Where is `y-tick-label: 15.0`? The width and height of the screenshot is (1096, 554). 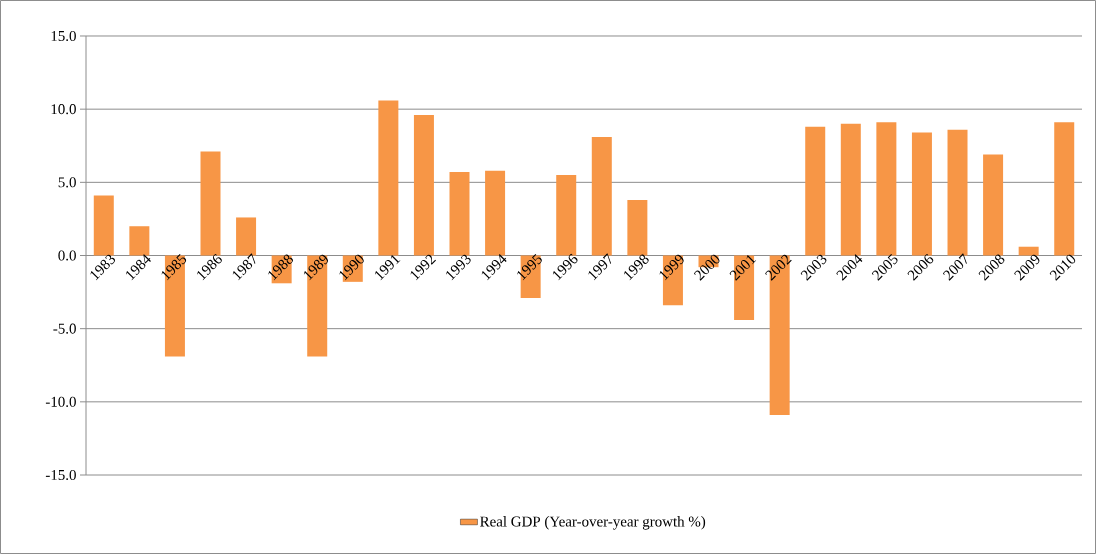
y-tick-label: 15.0 is located at coordinates (63, 36).